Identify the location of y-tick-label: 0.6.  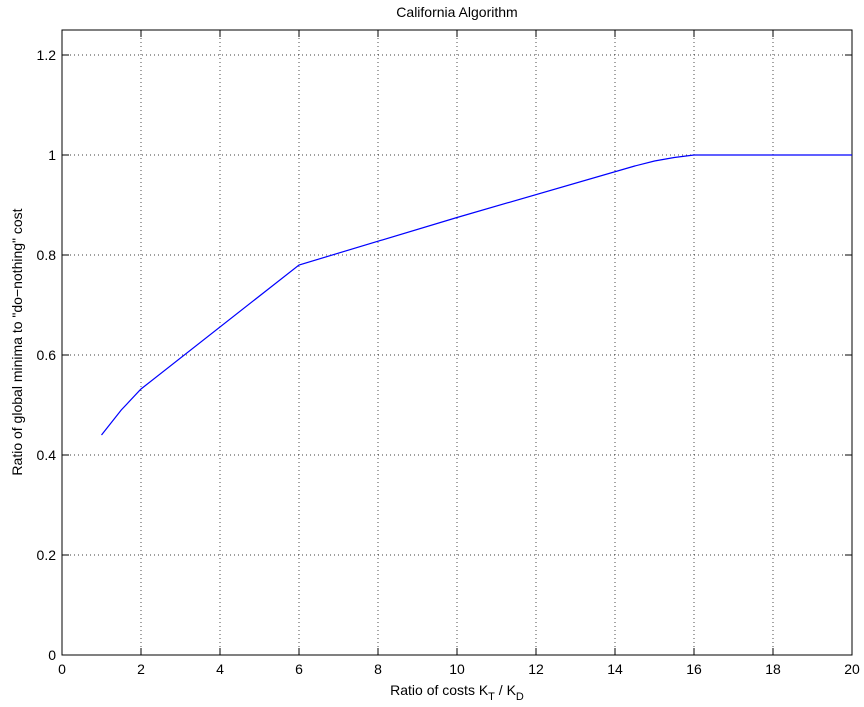
(47, 355).